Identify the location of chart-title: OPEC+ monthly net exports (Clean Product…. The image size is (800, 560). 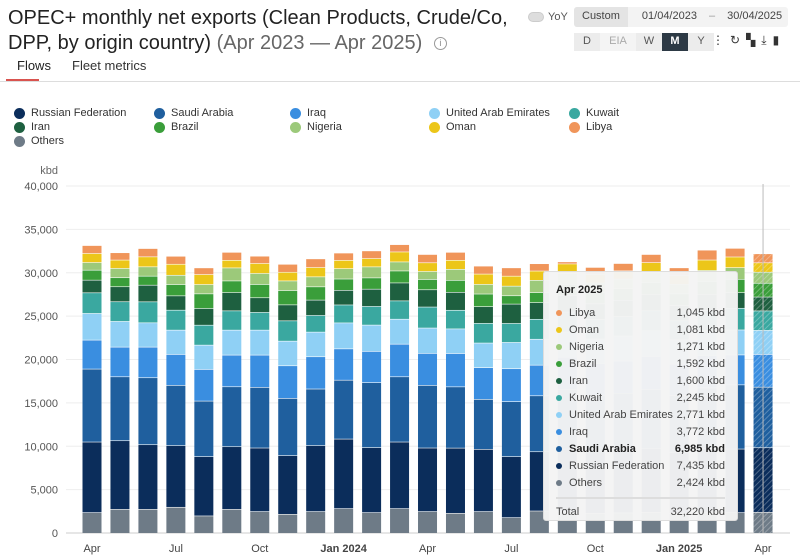
(268, 31).